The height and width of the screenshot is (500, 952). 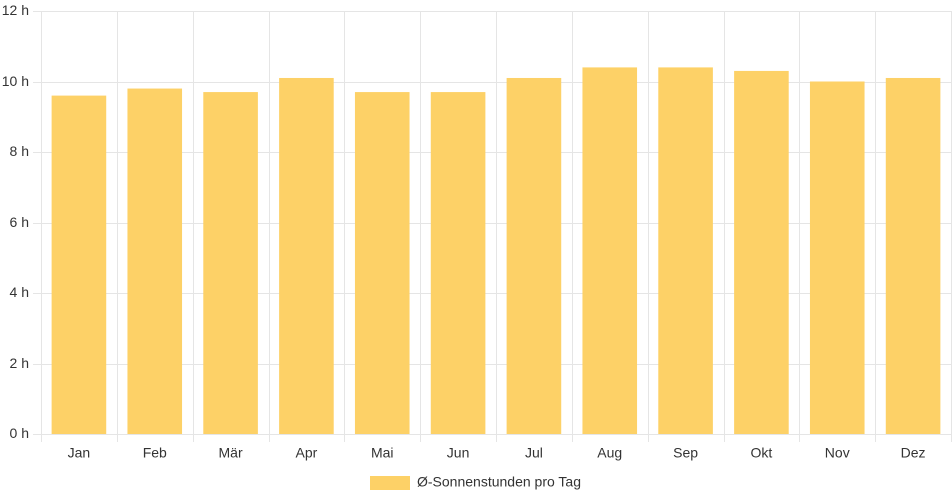 What do you see at coordinates (155, 261) in the screenshot?
I see `bar-feb` at bounding box center [155, 261].